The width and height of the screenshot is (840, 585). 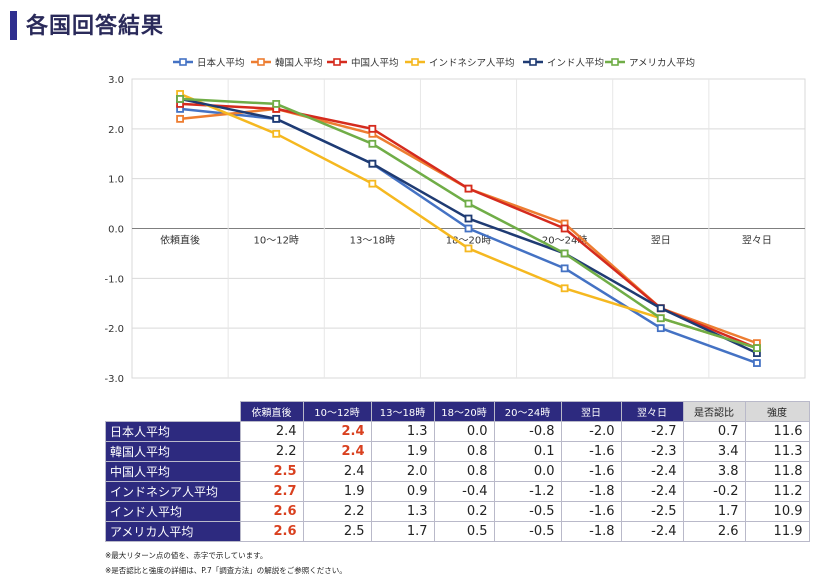 I want to click on legend-label: 日本人平均, so click(x=221, y=63).